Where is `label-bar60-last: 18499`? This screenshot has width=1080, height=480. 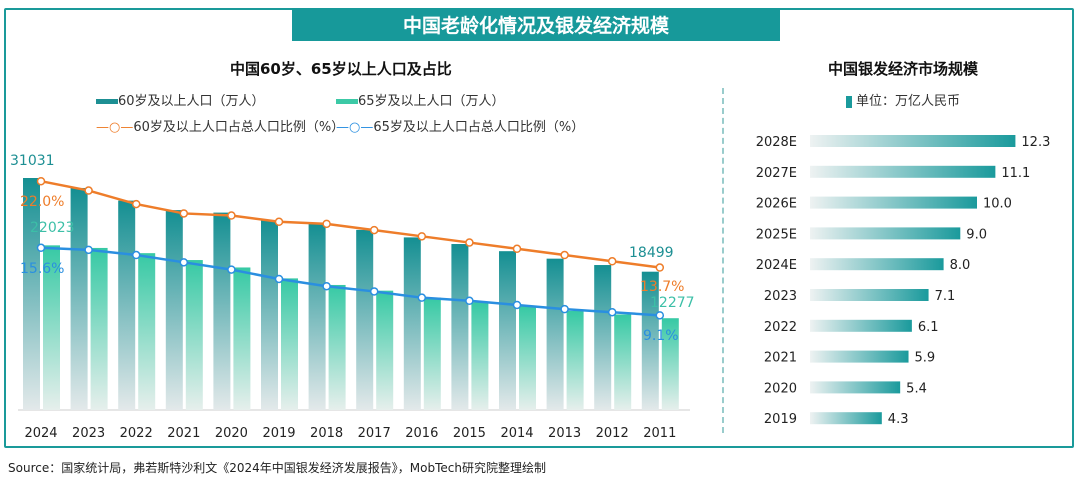 label-bar60-last: 18499 is located at coordinates (651, 253).